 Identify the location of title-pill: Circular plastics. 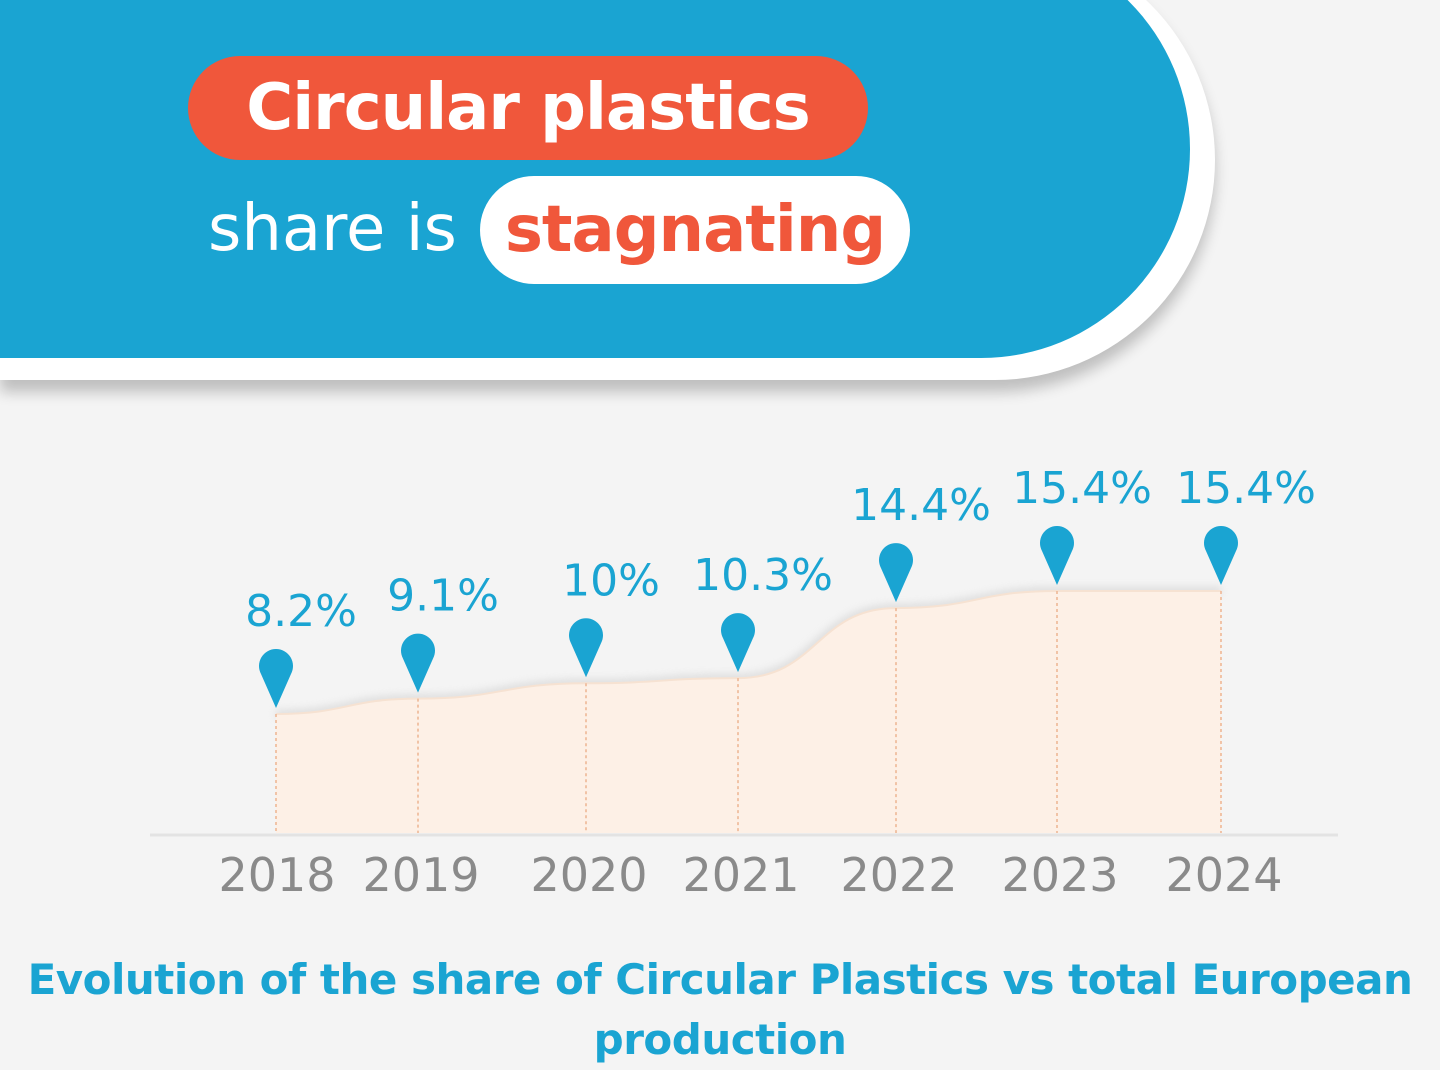
(528, 108).